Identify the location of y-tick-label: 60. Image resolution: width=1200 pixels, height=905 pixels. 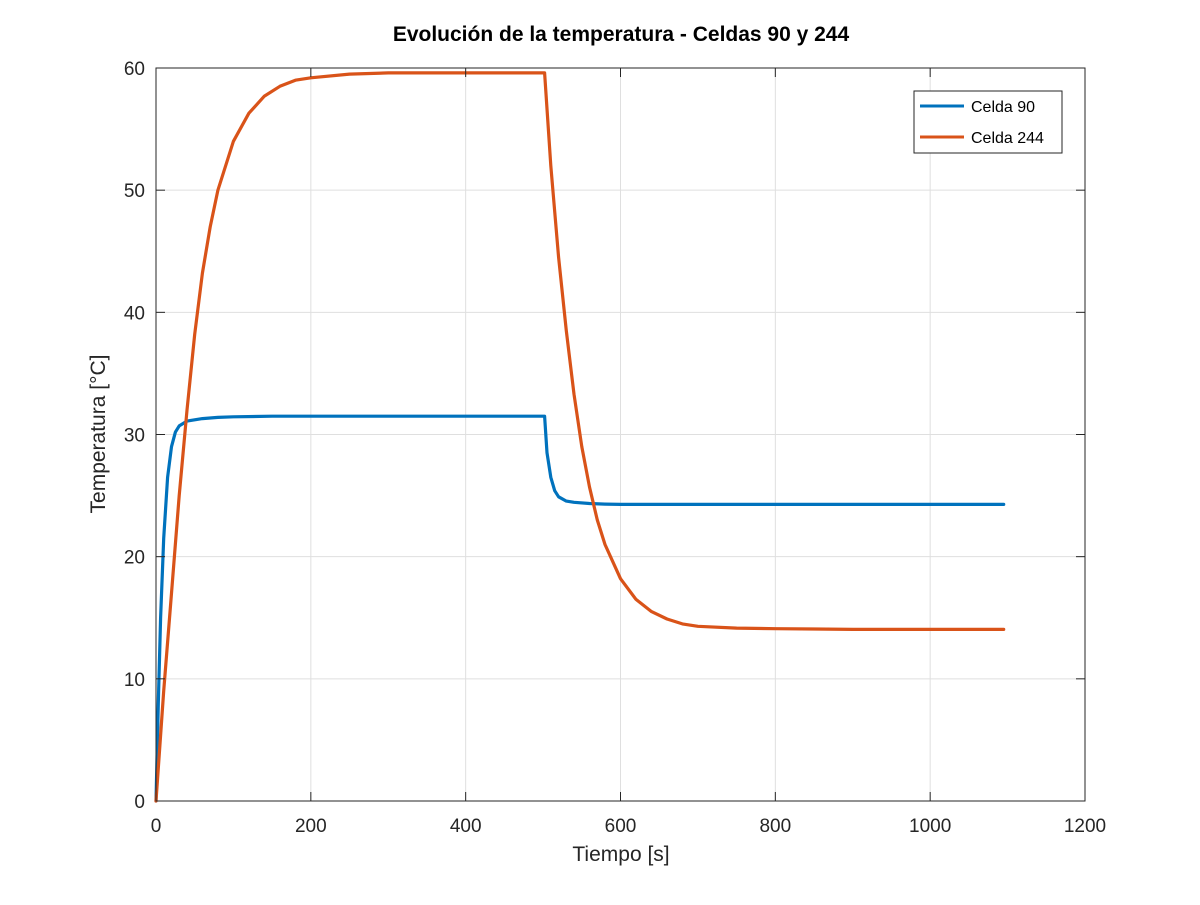
(134, 69).